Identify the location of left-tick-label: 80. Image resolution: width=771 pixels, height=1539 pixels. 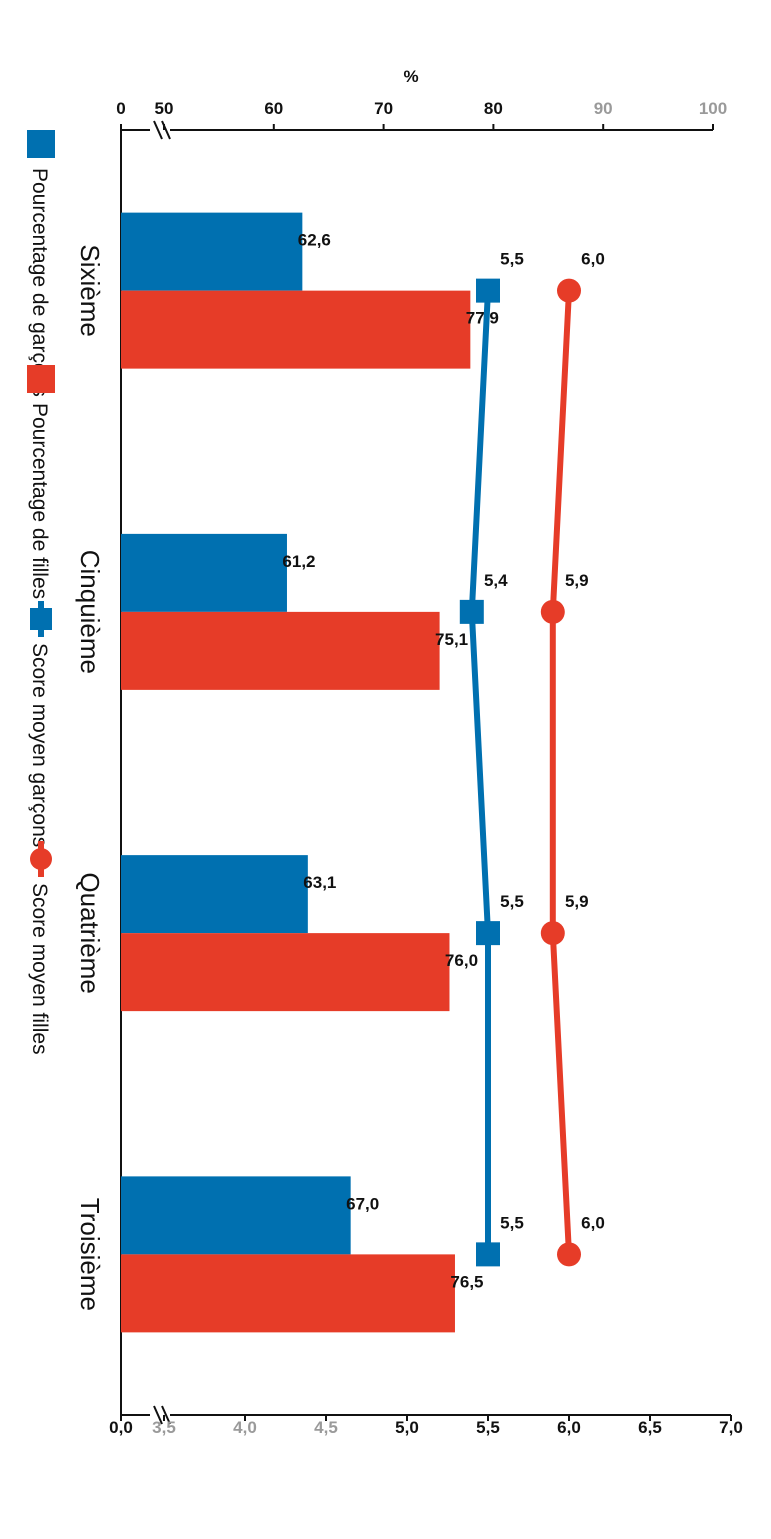
(493, 108).